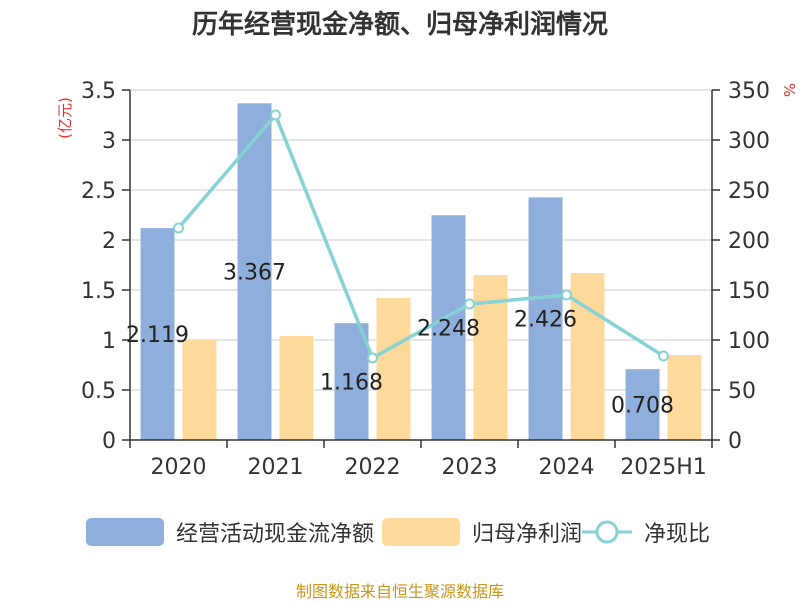 This screenshot has width=800, height=602. What do you see at coordinates (399, 25) in the screenshot?
I see `chart-title: 历年经营现金净额、归母净利润情况` at bounding box center [399, 25].